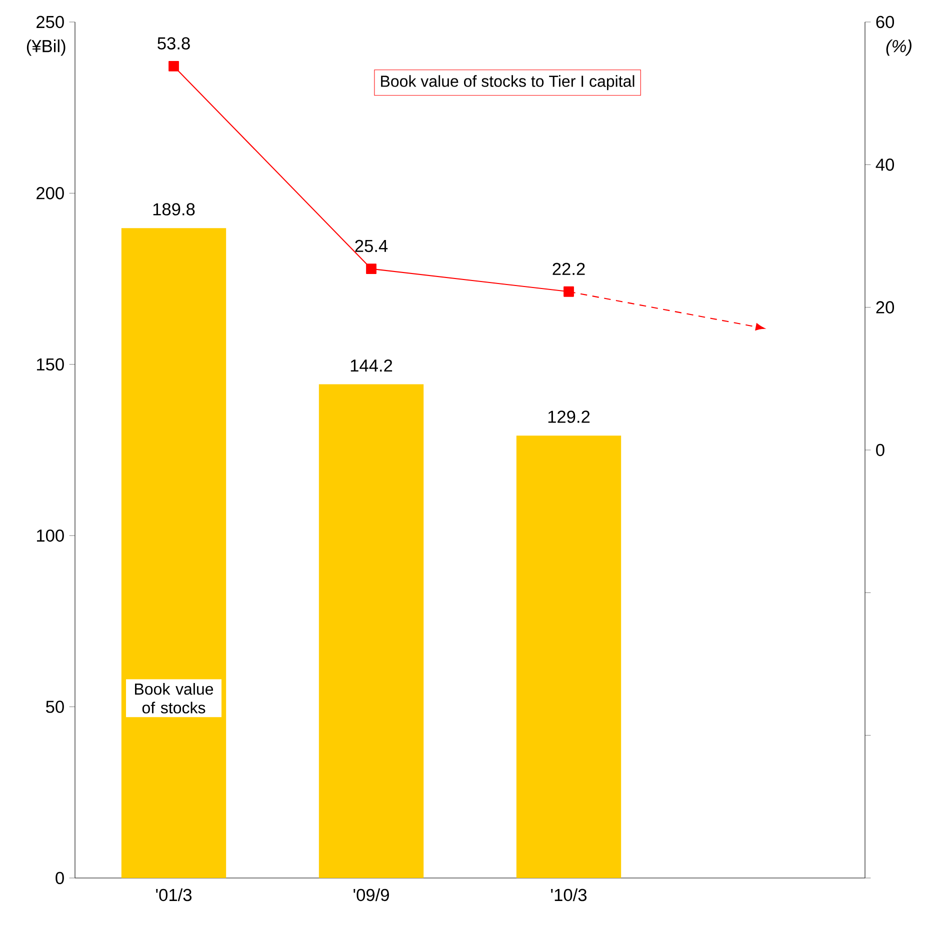 The image size is (933, 926). I want to click on y-tick-label: 150, so click(50, 364).